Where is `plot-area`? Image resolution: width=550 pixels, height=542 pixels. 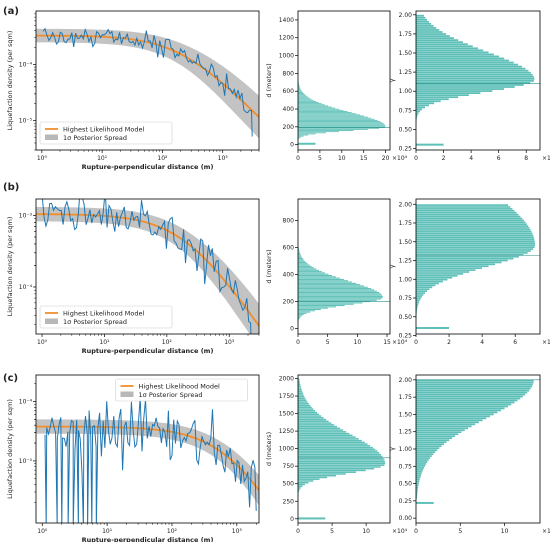 plot-area is located at coordinates (147, 83).